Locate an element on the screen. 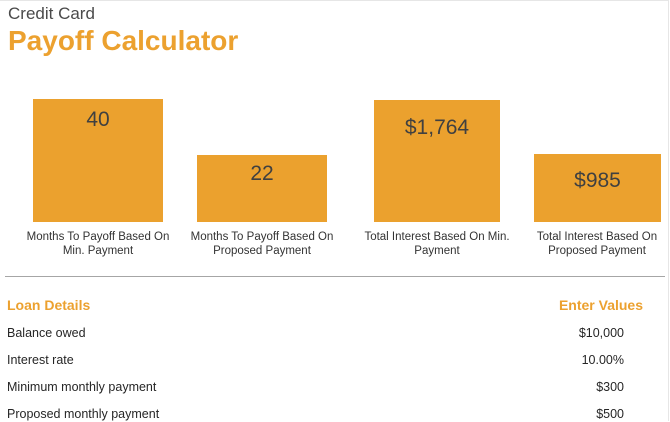  interest-rate-label: Interest rate is located at coordinates (40, 360).